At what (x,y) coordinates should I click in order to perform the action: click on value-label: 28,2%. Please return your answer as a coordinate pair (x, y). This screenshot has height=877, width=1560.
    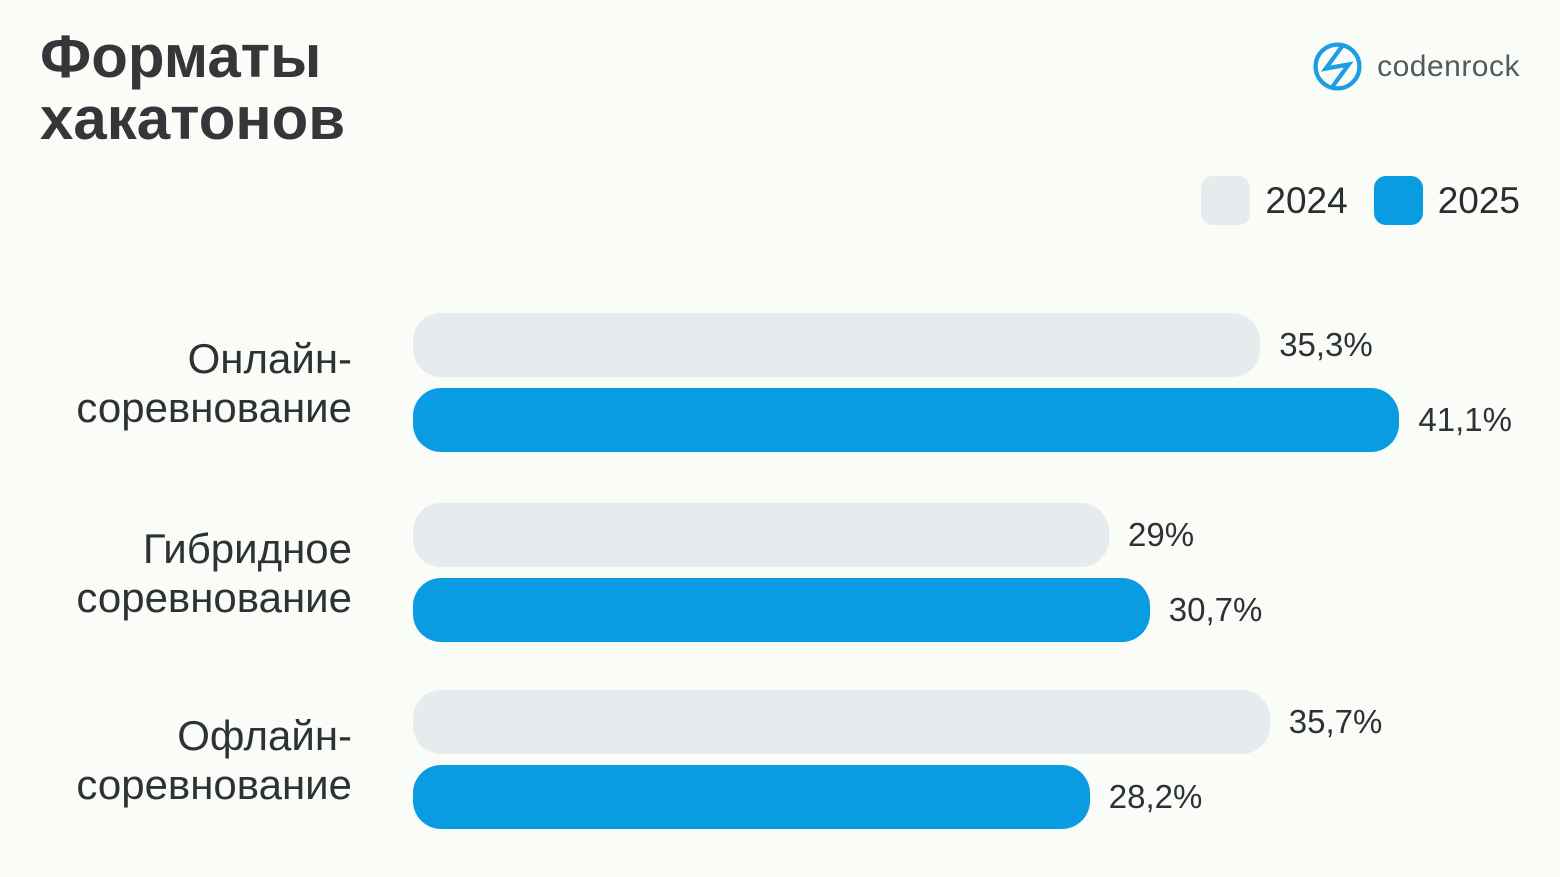
    Looking at the image, I should click on (1155, 796).